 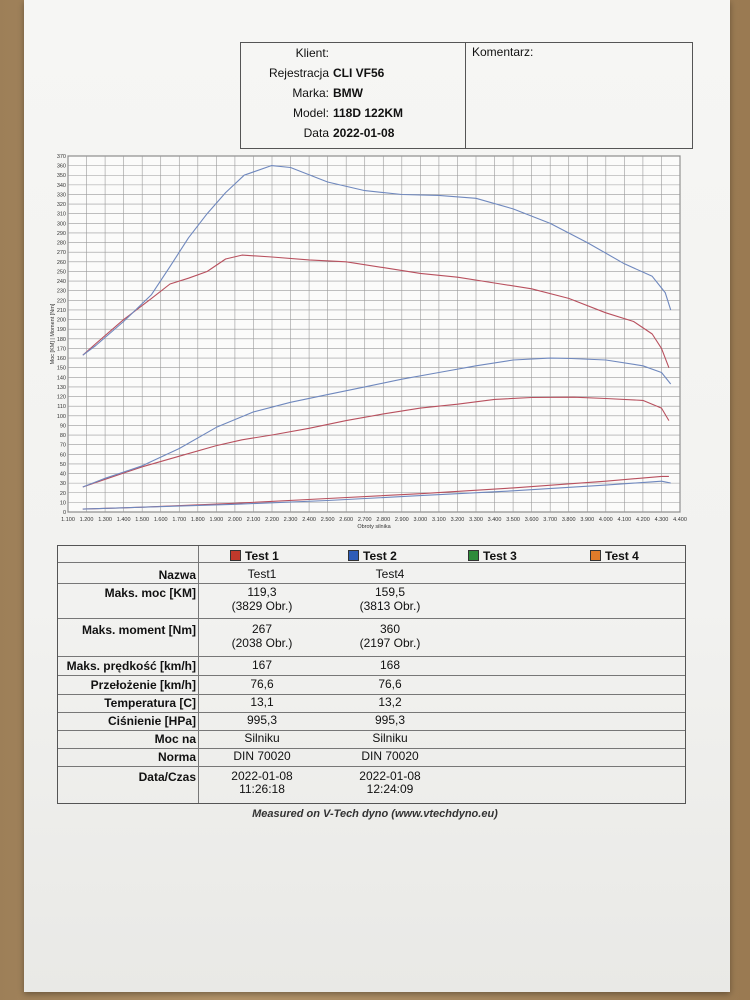 I want to click on x-tick-label: 2.000, so click(x=235, y=520).